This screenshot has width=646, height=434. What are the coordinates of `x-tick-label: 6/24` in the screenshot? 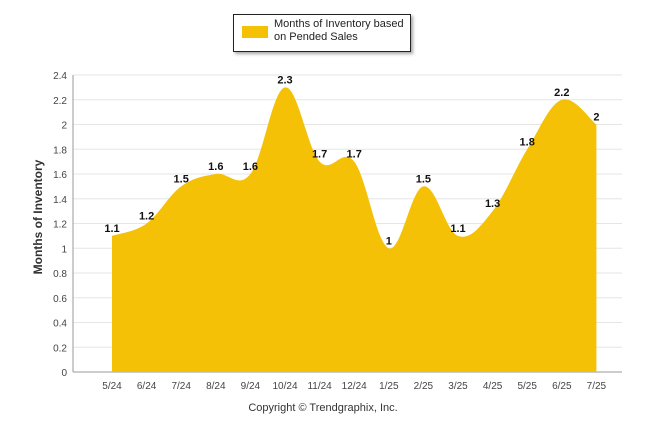 It's located at (147, 386).